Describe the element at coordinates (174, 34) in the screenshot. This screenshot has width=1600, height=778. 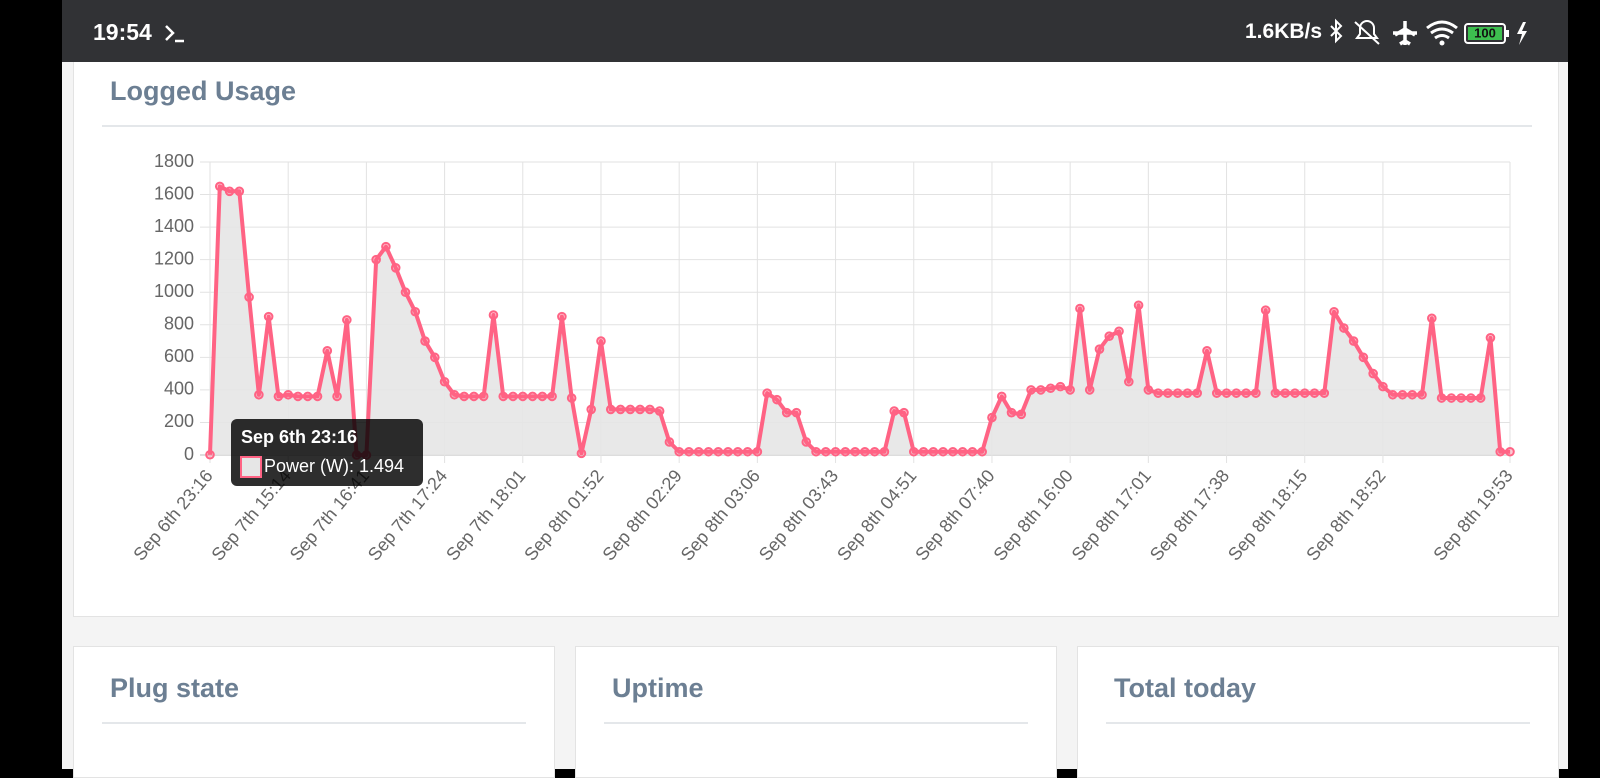
I see `terminal-icon` at that location.